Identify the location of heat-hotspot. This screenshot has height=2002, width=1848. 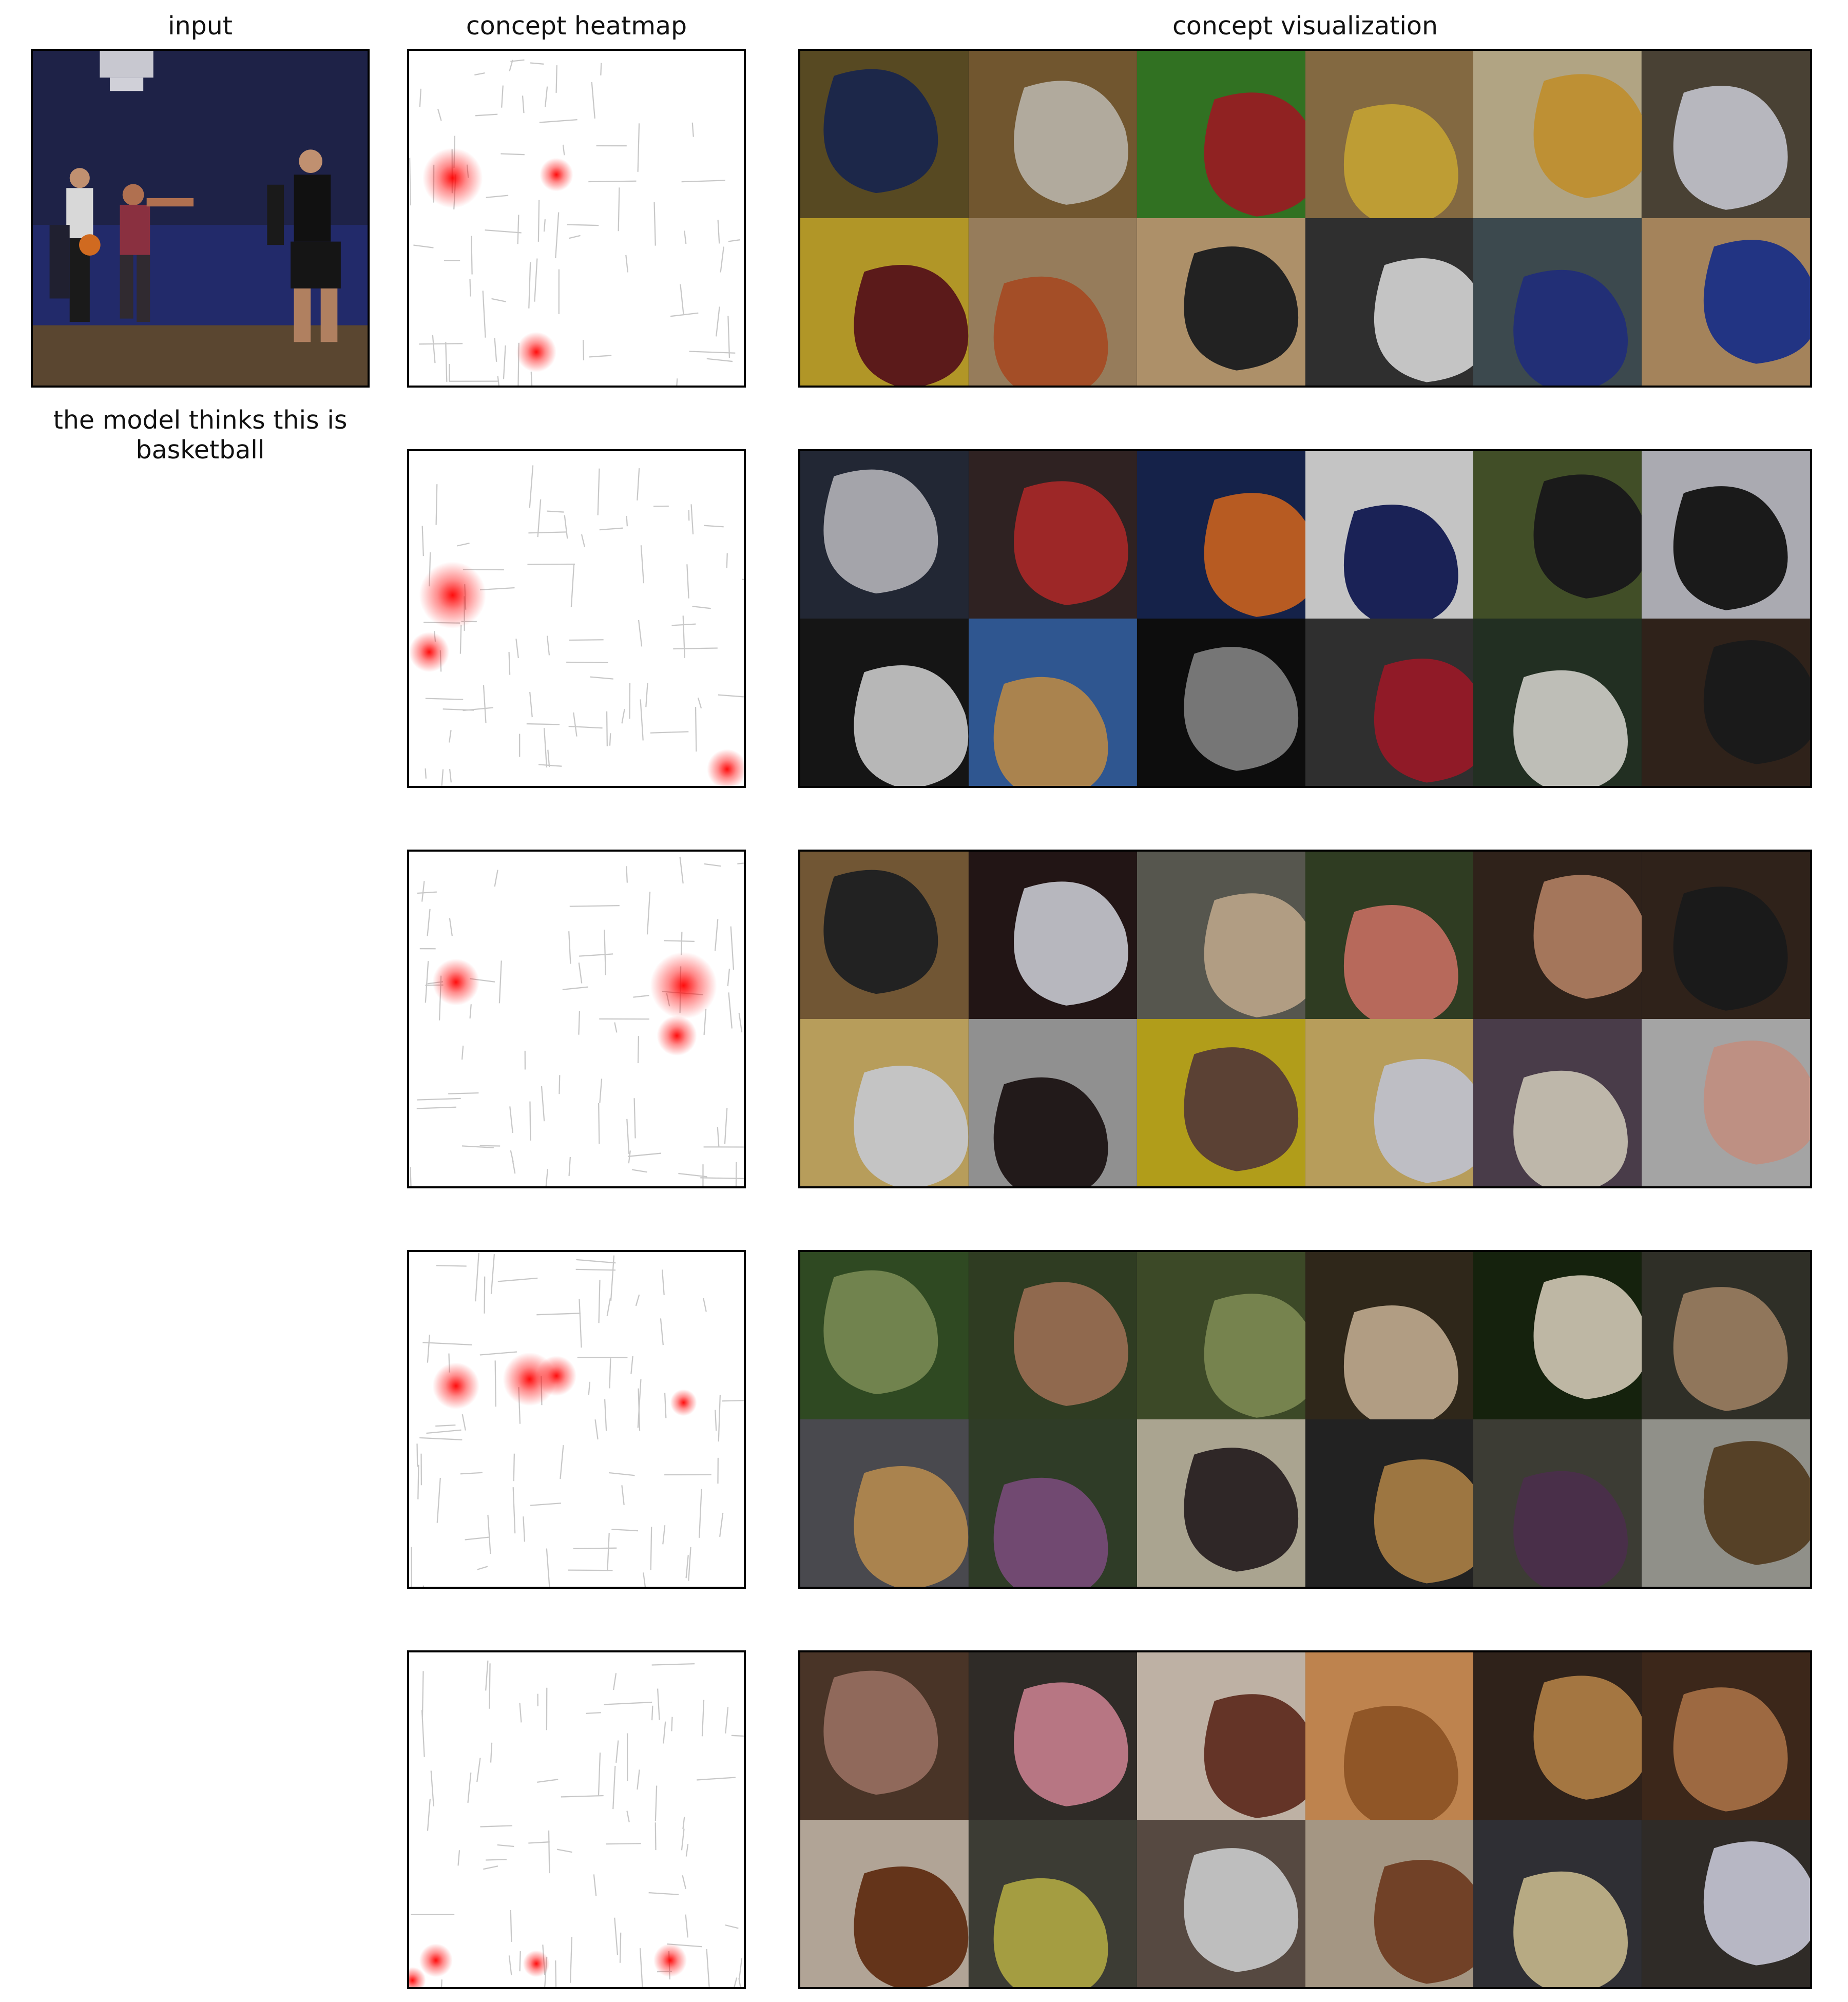
(417, 1977).